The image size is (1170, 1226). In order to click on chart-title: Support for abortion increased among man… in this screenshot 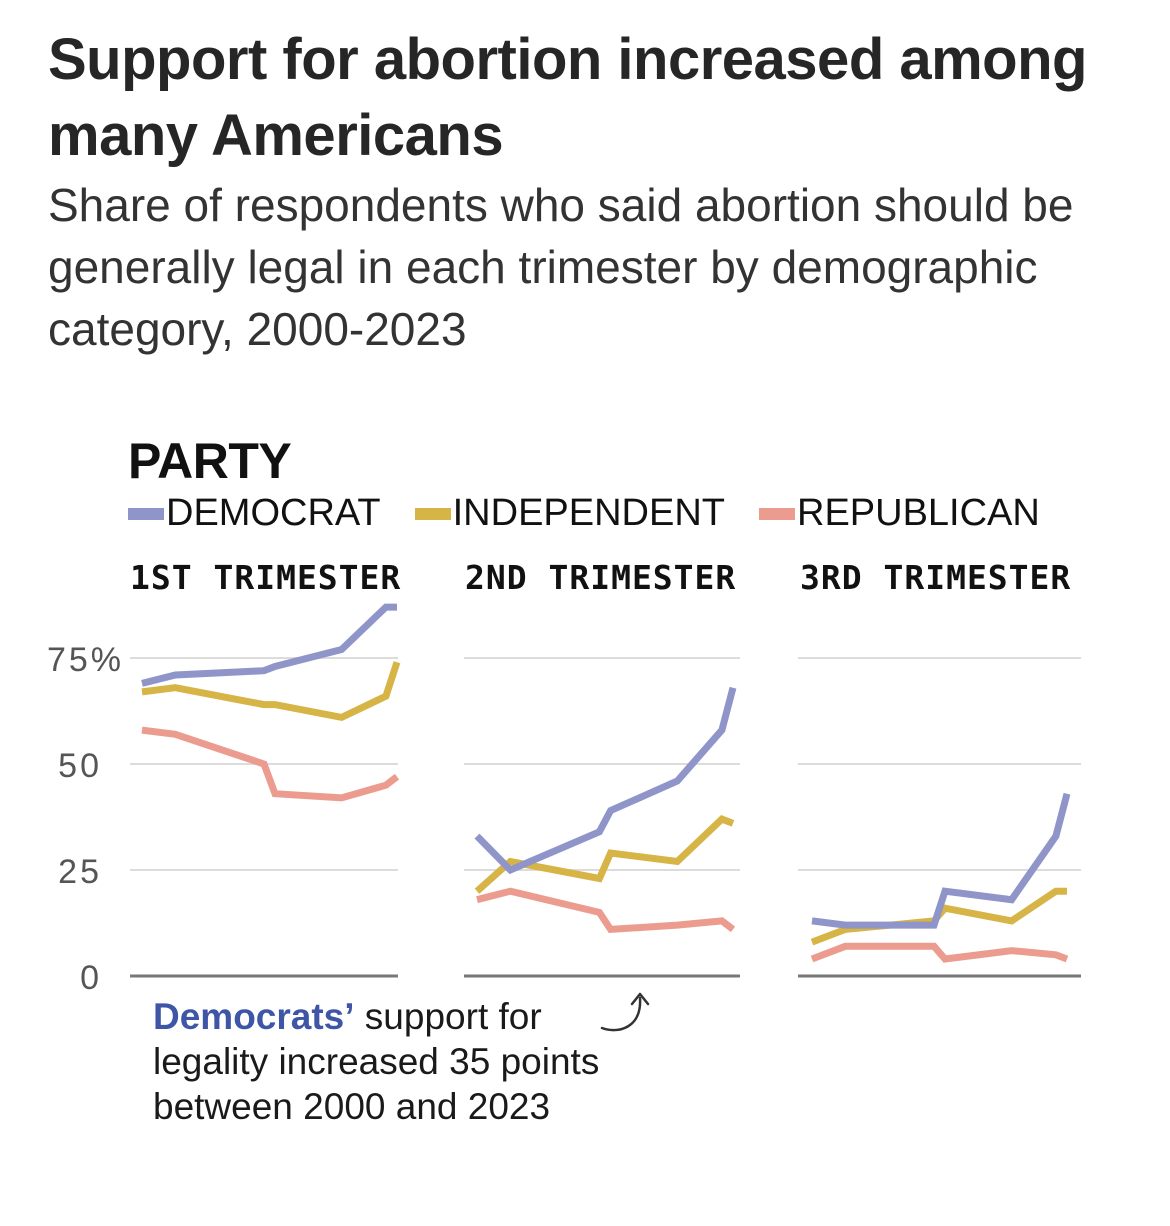, I will do `click(567, 97)`.